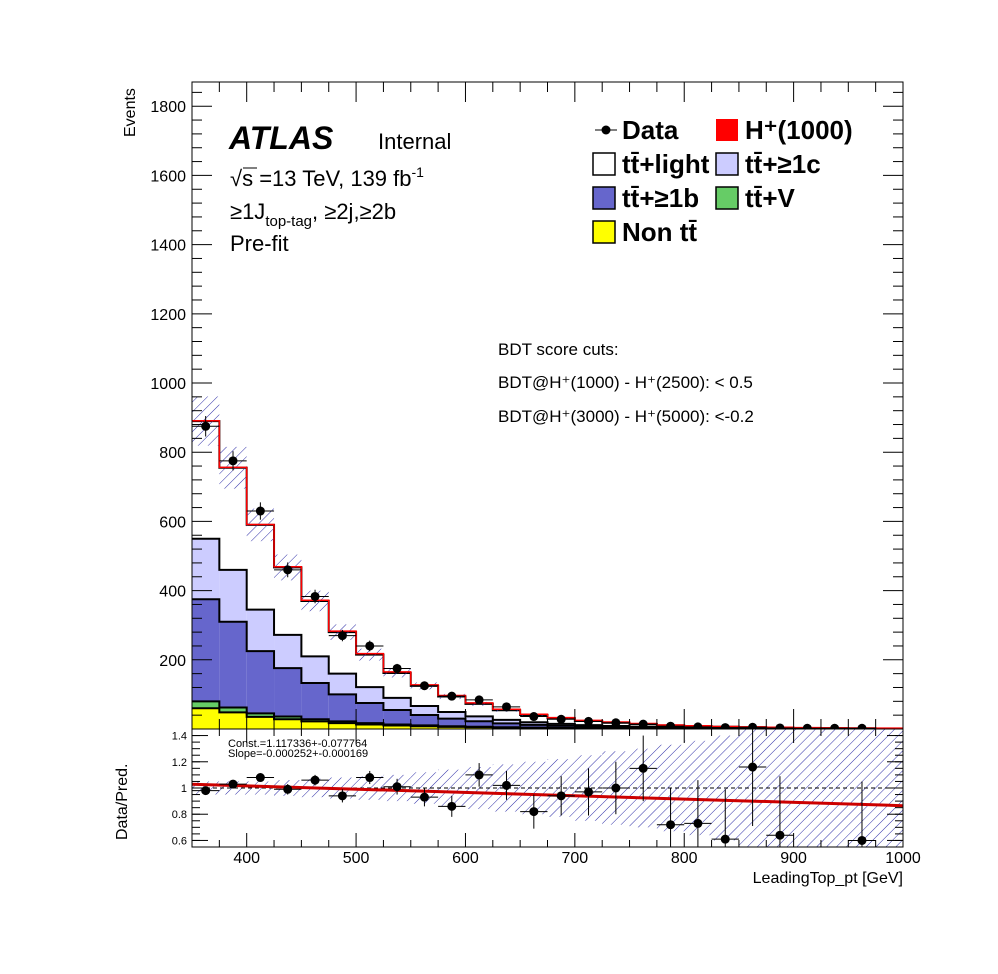 Image resolution: width=998 pixels, height=974 pixels. Describe the element at coordinates (666, 164) in the screenshot. I see `legend-label: tt̄+light` at that location.